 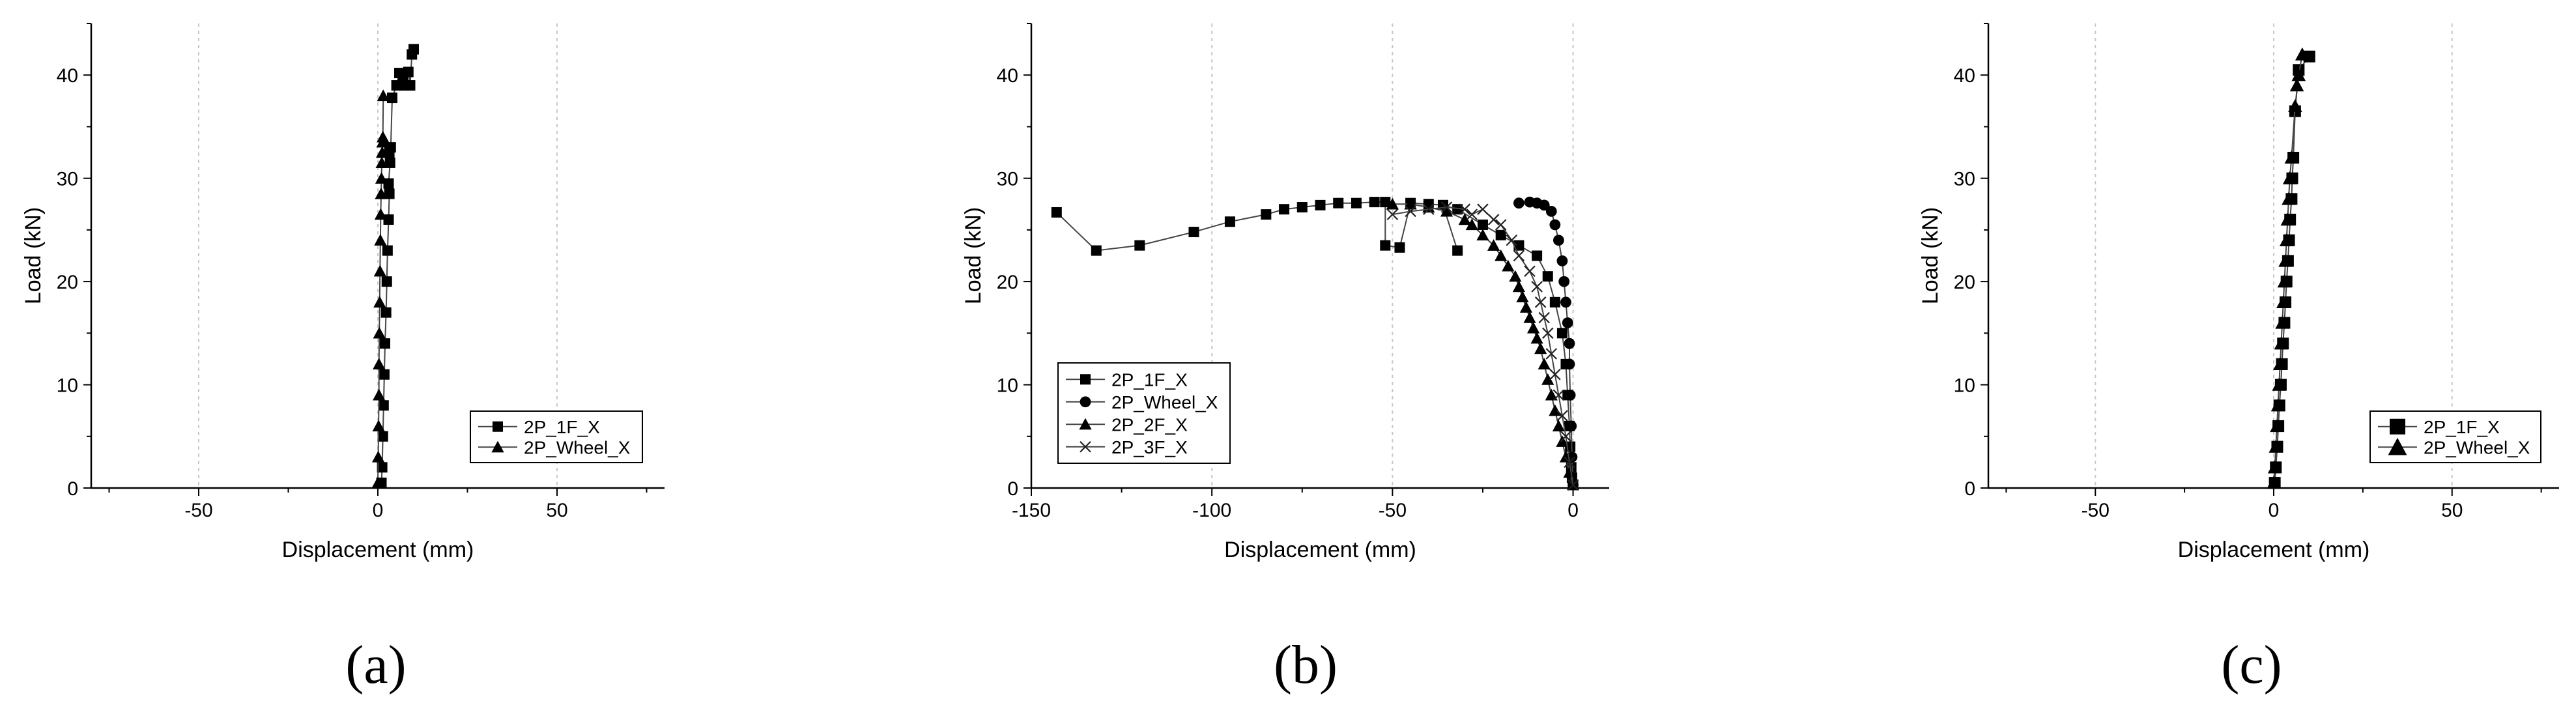 I want to click on y-tick-label: 0, so click(x=1970, y=489).